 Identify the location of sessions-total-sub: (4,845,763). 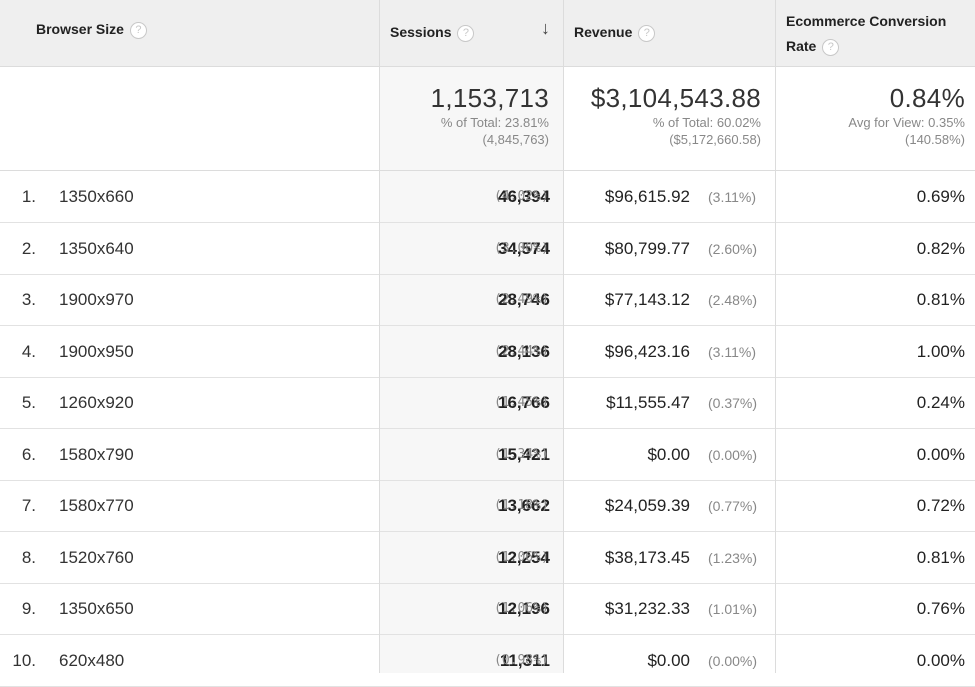
(516, 139).